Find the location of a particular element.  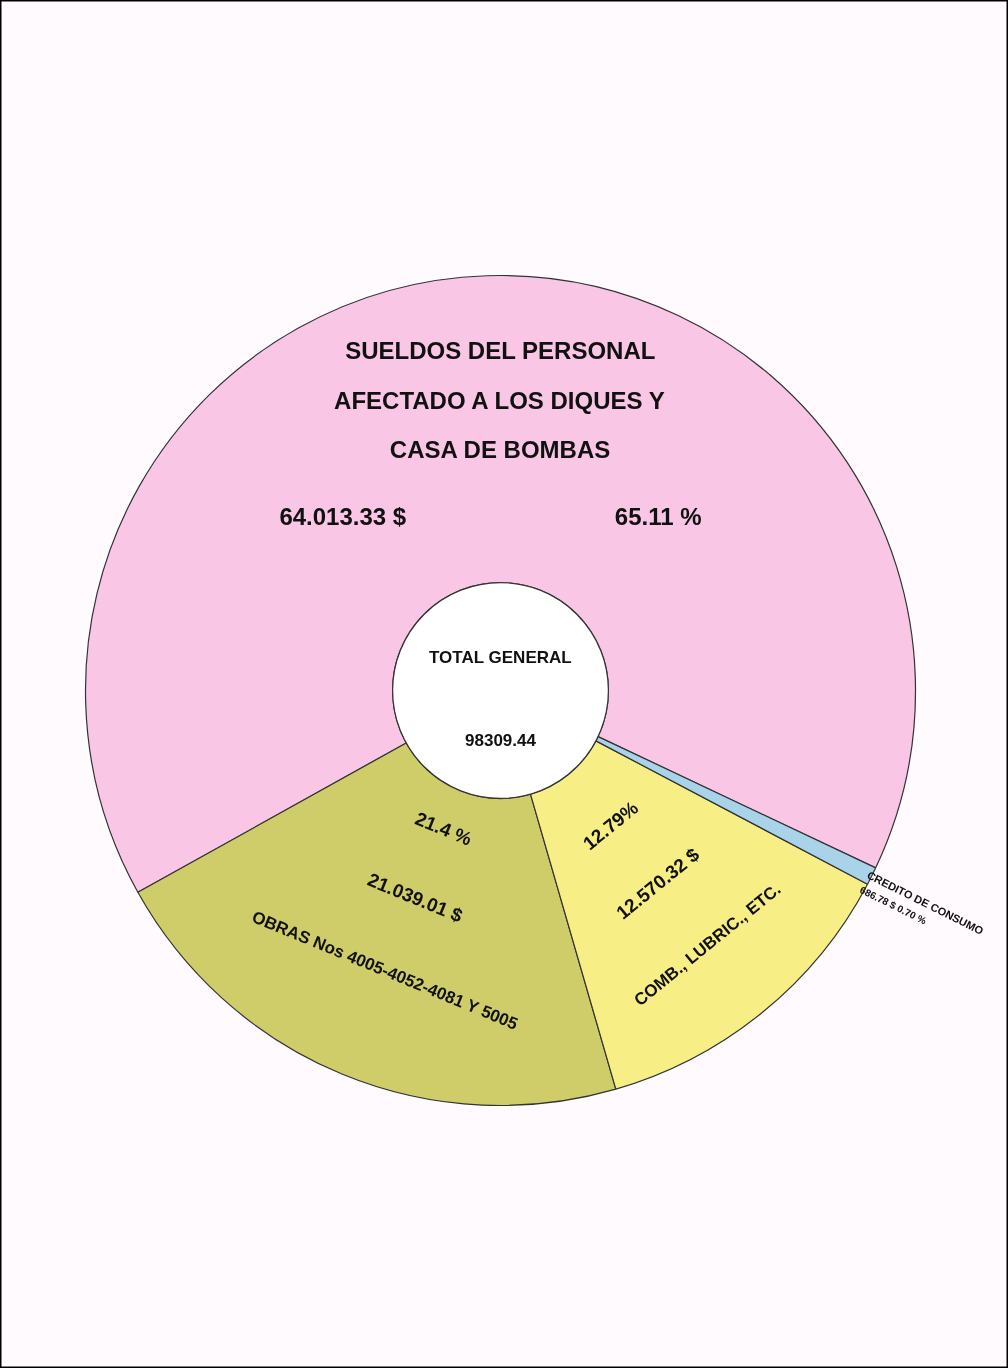

slice-label: SUELDOS DEL PERSONAL AFECTADO A LOS DIQUES Y CASA DE BOMBAS is located at coordinates (499, 400).